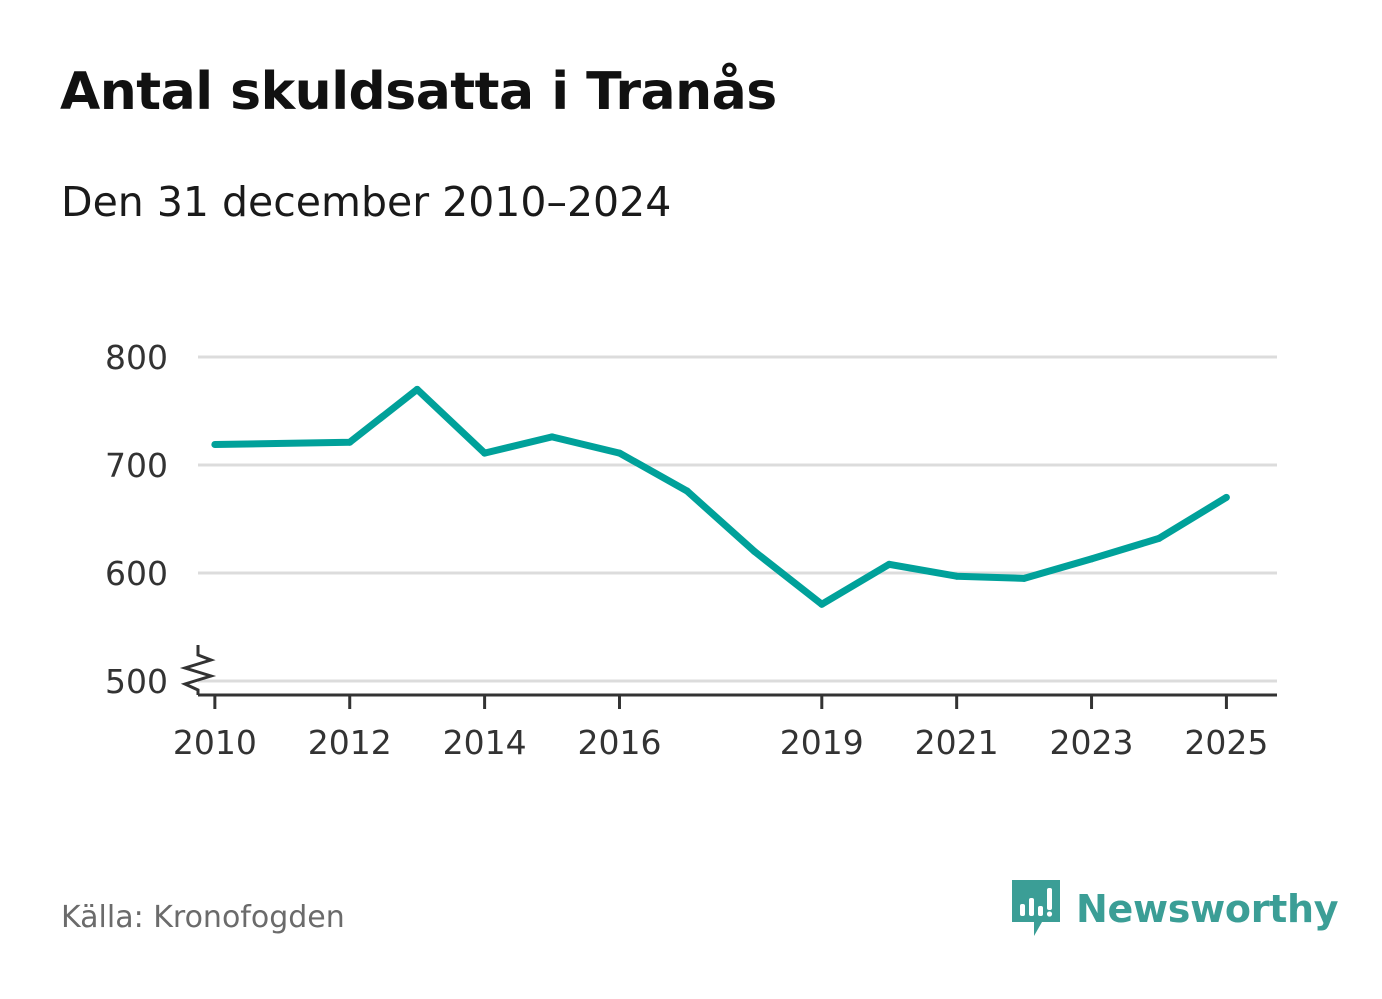 Image resolution: width=1382 pixels, height=999 pixels. I want to click on axis-break-icon, so click(198, 670).